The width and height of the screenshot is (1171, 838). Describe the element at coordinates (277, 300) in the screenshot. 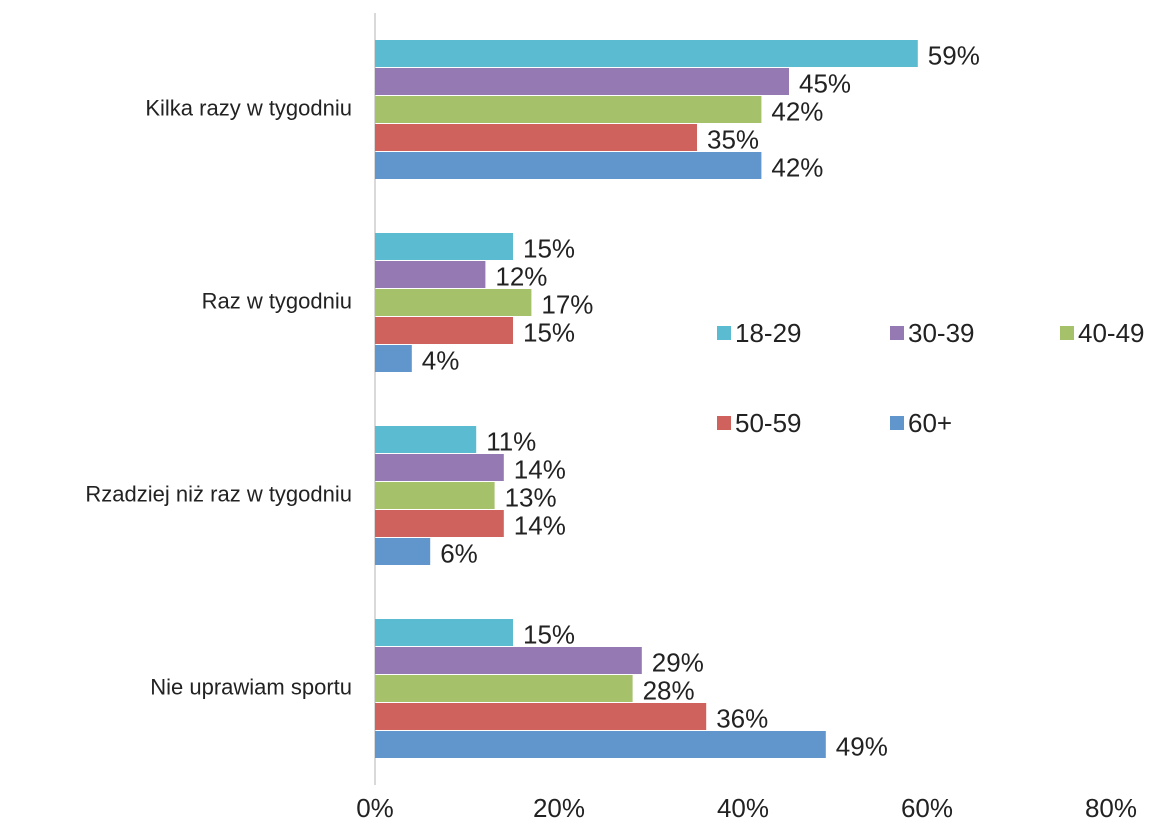

I see `y-tick-label: Raz w tygodniu` at that location.